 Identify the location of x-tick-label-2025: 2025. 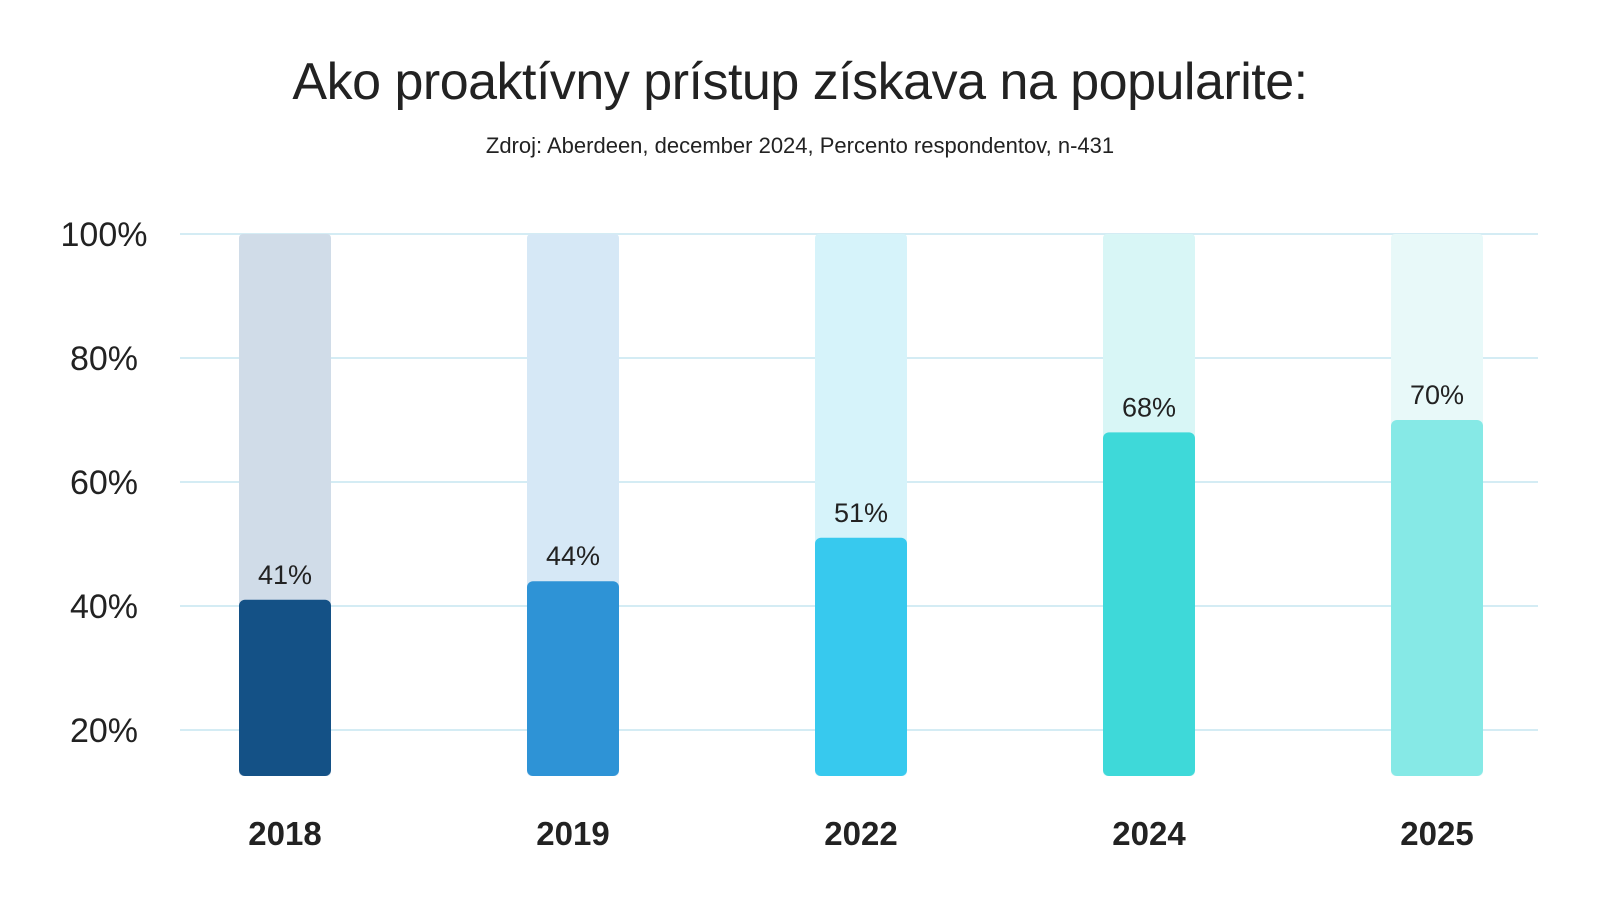
(1436, 833).